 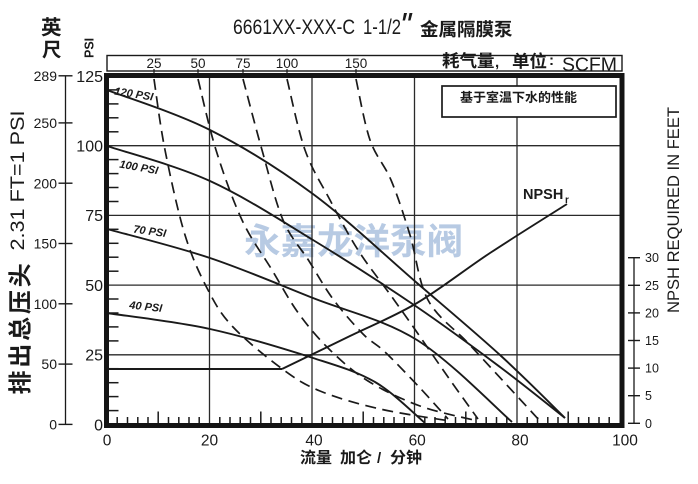 I want to click on svg-text: 30, so click(x=652, y=258).